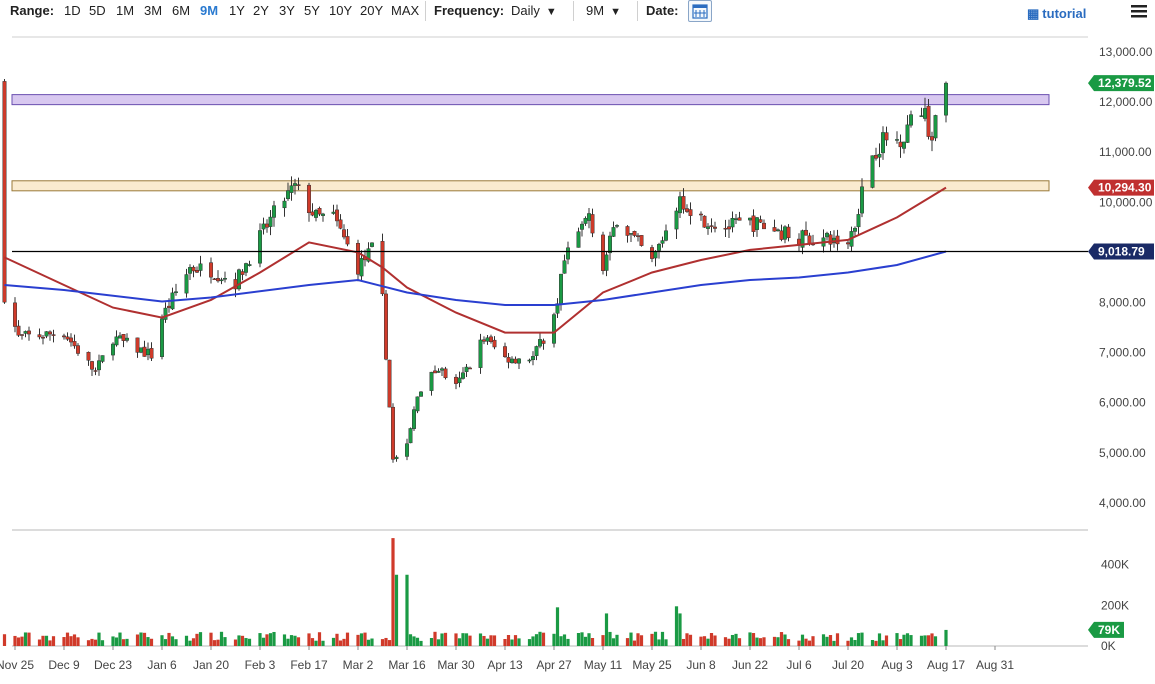 Image resolution: width=1155 pixels, height=684 pixels. What do you see at coordinates (1115, 565) in the screenshot?
I see `volume-tick-label: 400K` at bounding box center [1115, 565].